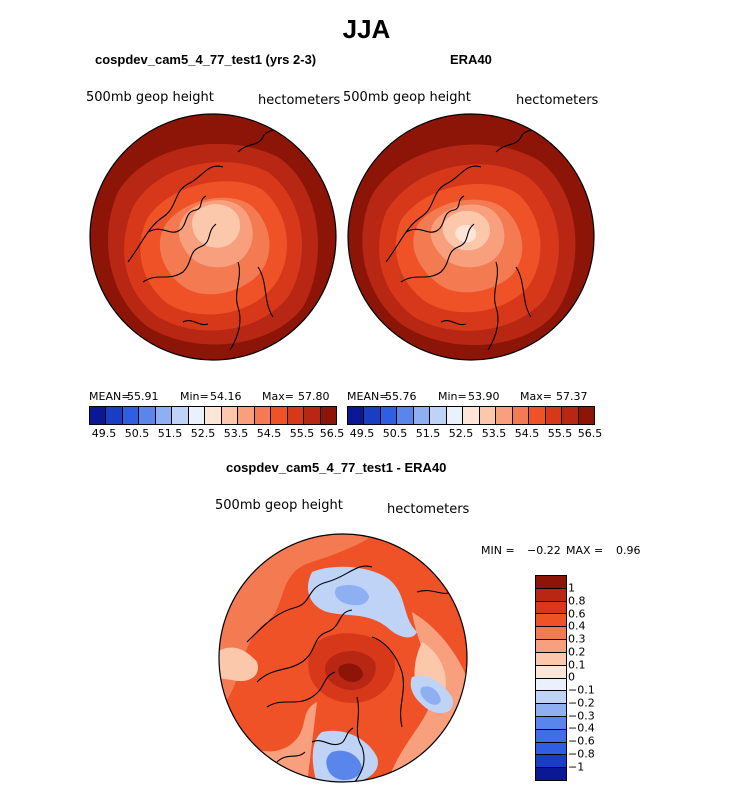 Image resolution: width=733 pixels, height=788 pixels. What do you see at coordinates (577, 626) in the screenshot?
I see `difference-colorbar-tick: 0.4` at bounding box center [577, 626].